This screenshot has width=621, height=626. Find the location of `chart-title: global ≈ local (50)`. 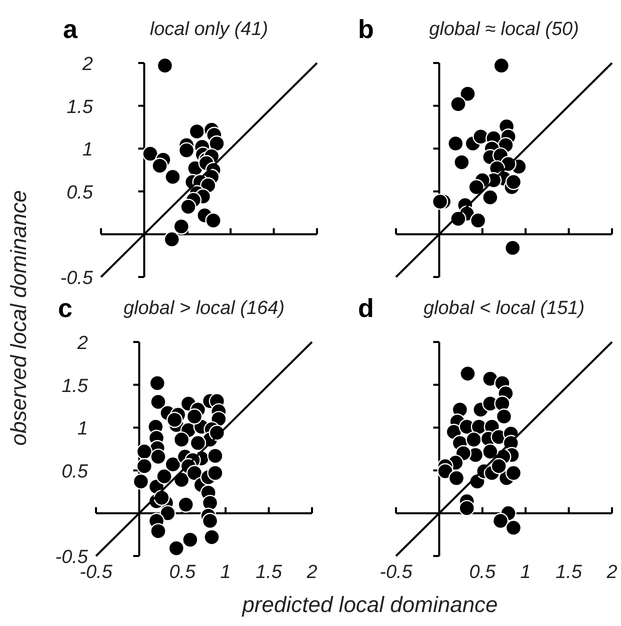

chart-title: global ≈ local (50) is located at coordinates (504, 29).